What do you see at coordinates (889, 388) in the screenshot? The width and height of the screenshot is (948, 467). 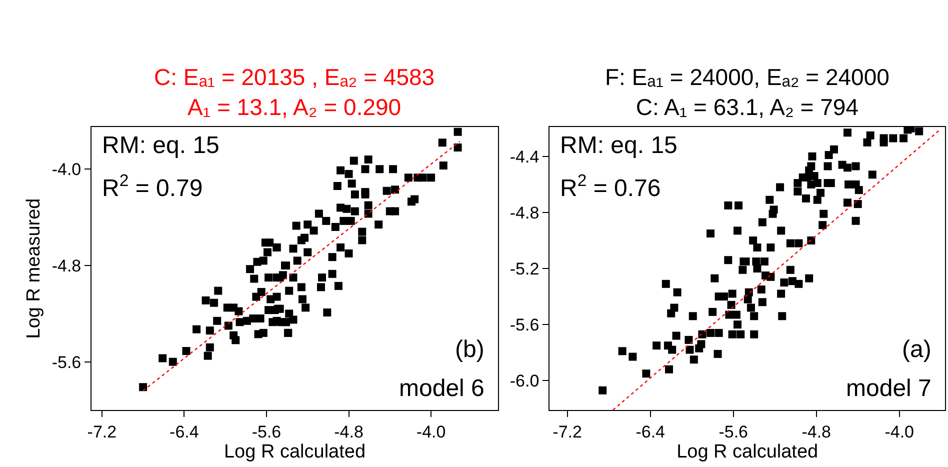 I see `annotation: model 7` at bounding box center [889, 388].